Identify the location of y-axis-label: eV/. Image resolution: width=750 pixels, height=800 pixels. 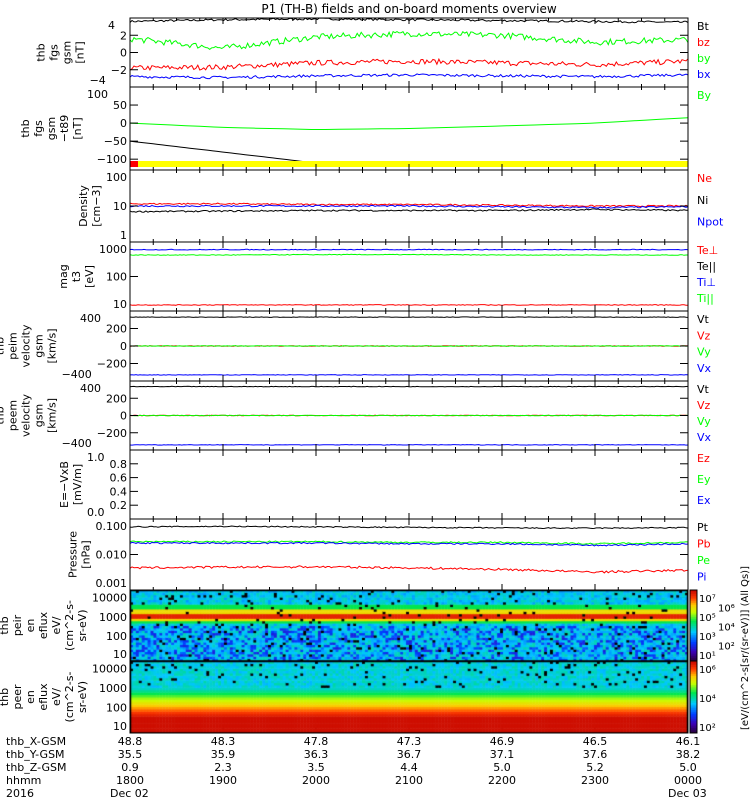
(56, 697).